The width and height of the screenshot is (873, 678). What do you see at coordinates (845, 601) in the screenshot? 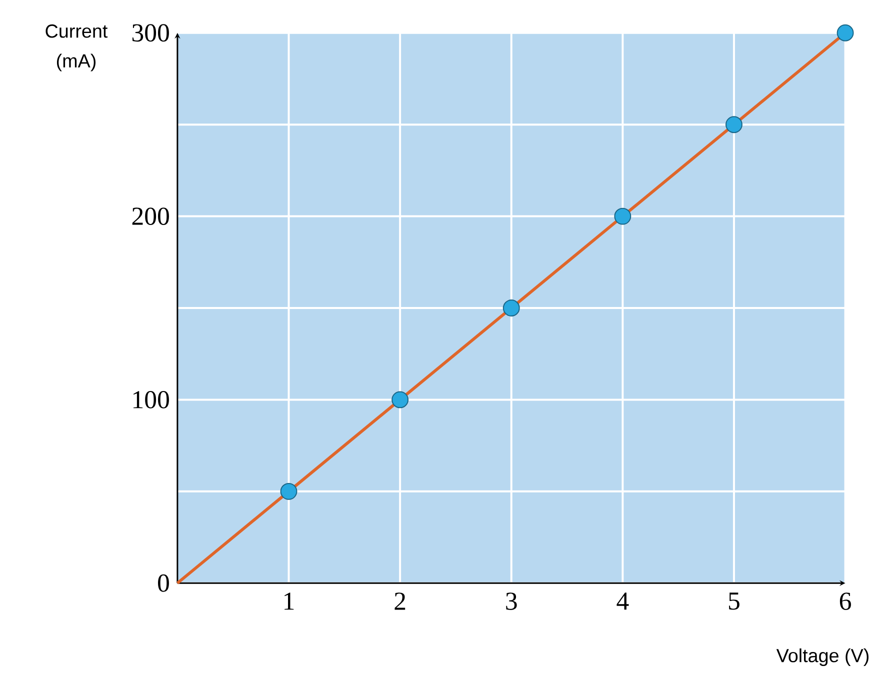
I see `x-tick-label: 6` at bounding box center [845, 601].